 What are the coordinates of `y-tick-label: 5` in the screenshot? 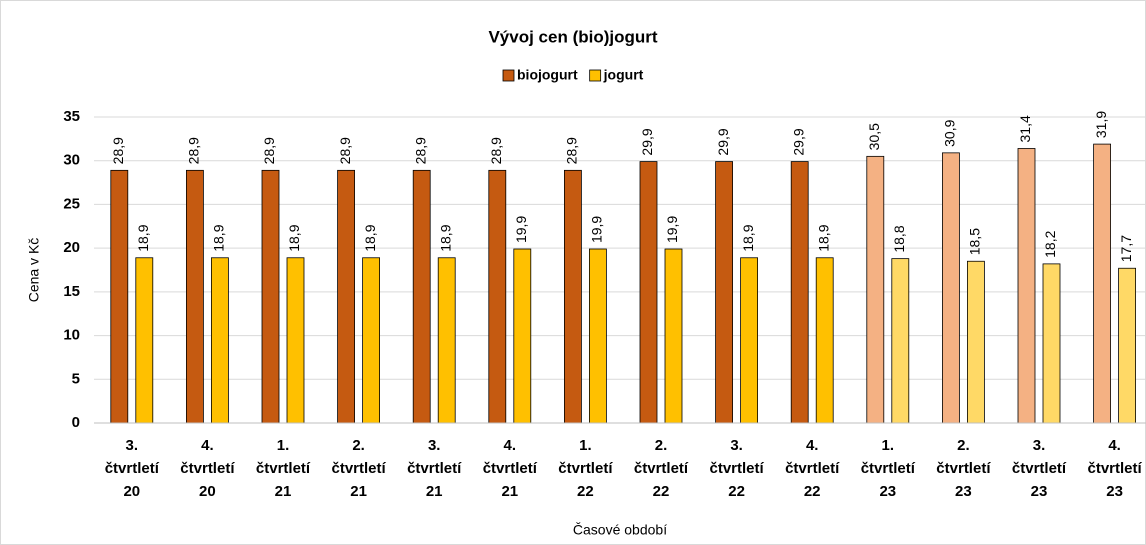 It's located at (76, 378).